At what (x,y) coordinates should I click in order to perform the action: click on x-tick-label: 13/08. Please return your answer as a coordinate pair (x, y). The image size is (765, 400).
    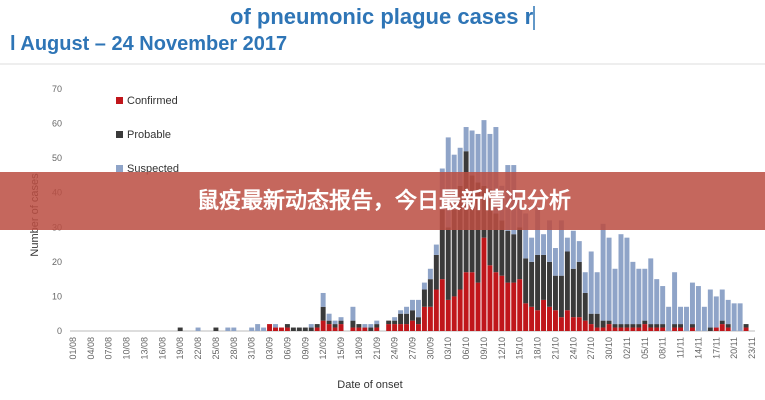
    Looking at the image, I should click on (144, 348).